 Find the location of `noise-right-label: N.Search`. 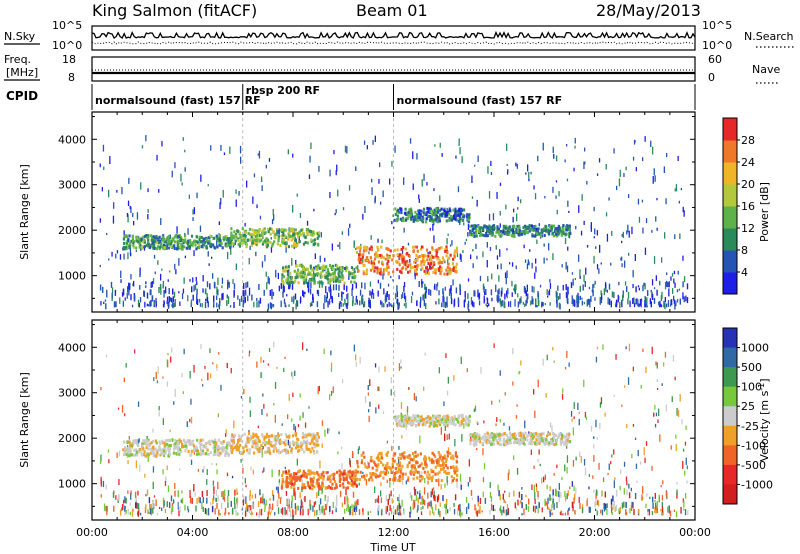

noise-right-label: N.Search is located at coordinates (769, 36).